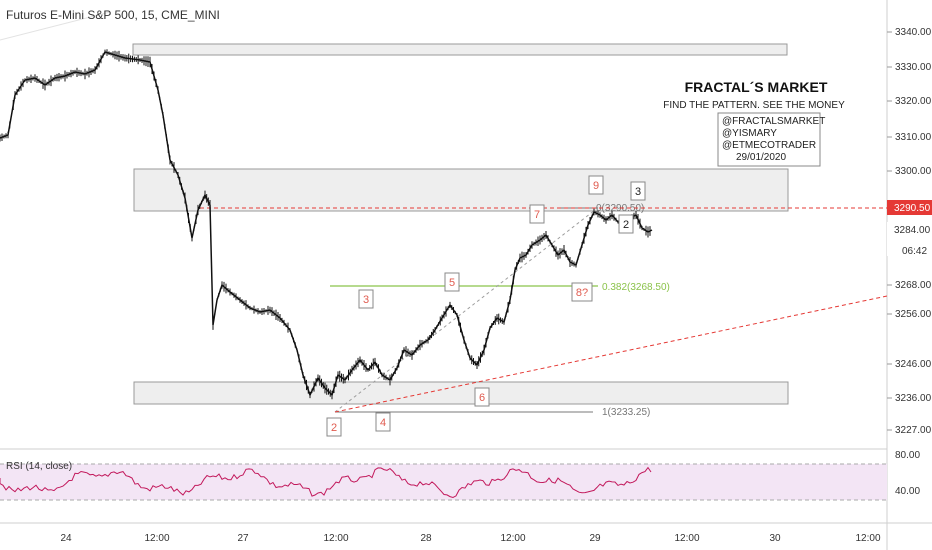  What do you see at coordinates (907, 491) in the screenshot?
I see `rsi-tick-40: 40.00` at bounding box center [907, 491].